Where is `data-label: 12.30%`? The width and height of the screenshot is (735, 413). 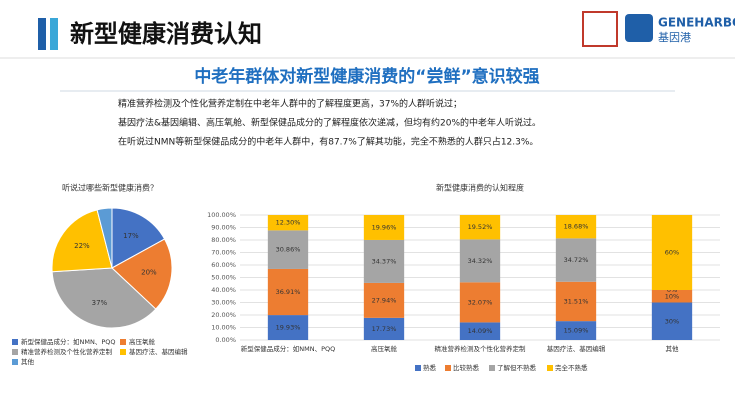 data-label: 12.30% is located at coordinates (288, 223).